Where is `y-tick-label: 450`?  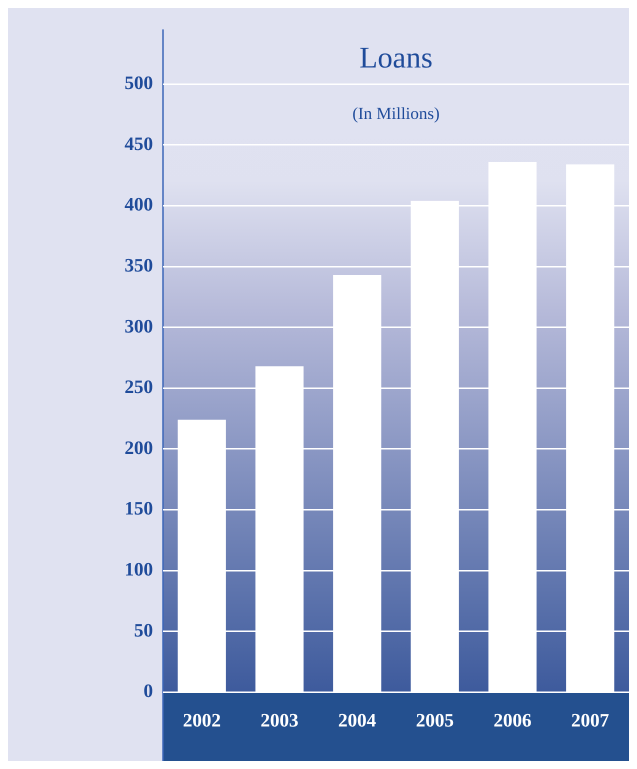
y-tick-label: 450 is located at coordinates (138, 144).